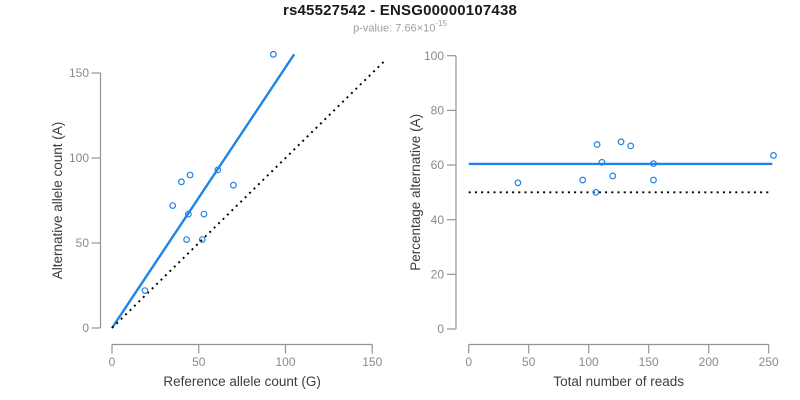 The height and width of the screenshot is (400, 800). I want to click on chart-subtitle: p-value: 7.66×10-15, so click(400, 27).